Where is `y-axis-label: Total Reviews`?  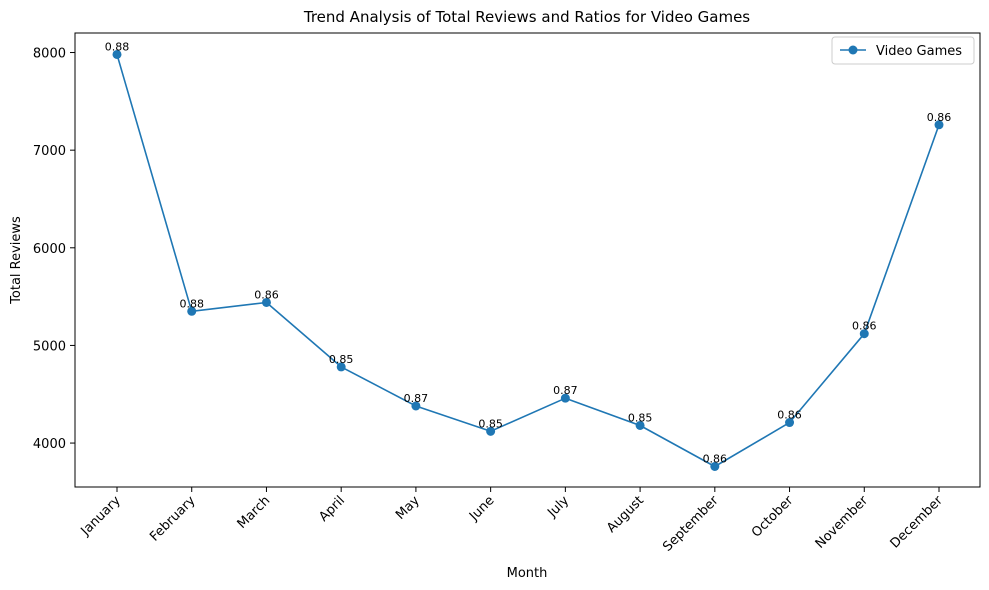
y-axis-label: Total Reviews is located at coordinates (16, 260).